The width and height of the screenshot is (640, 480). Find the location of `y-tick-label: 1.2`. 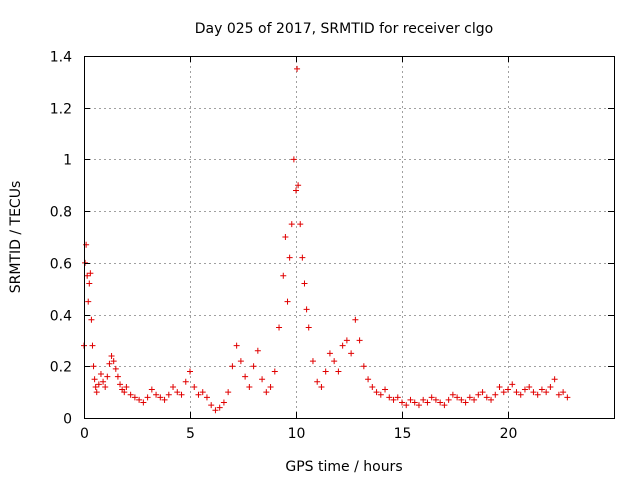

y-tick-label: 1.2 is located at coordinates (61, 110).